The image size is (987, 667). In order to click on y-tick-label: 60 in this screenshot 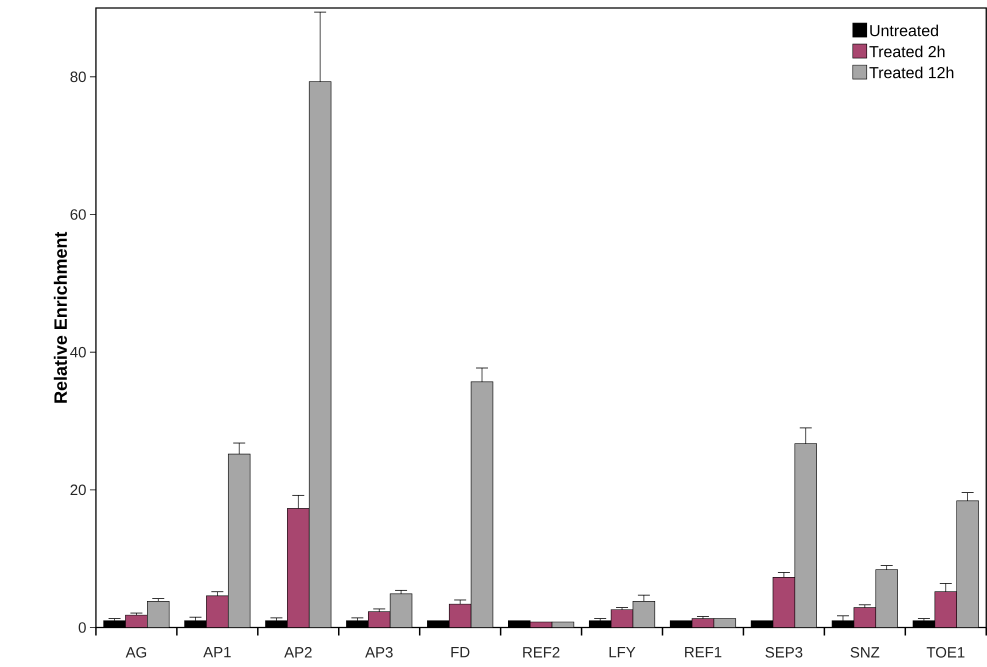, I will do `click(78, 214)`.